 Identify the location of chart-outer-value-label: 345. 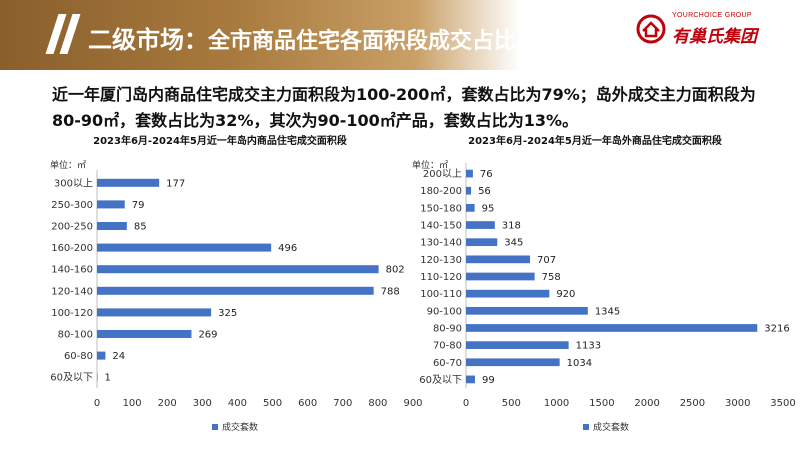
(513, 243).